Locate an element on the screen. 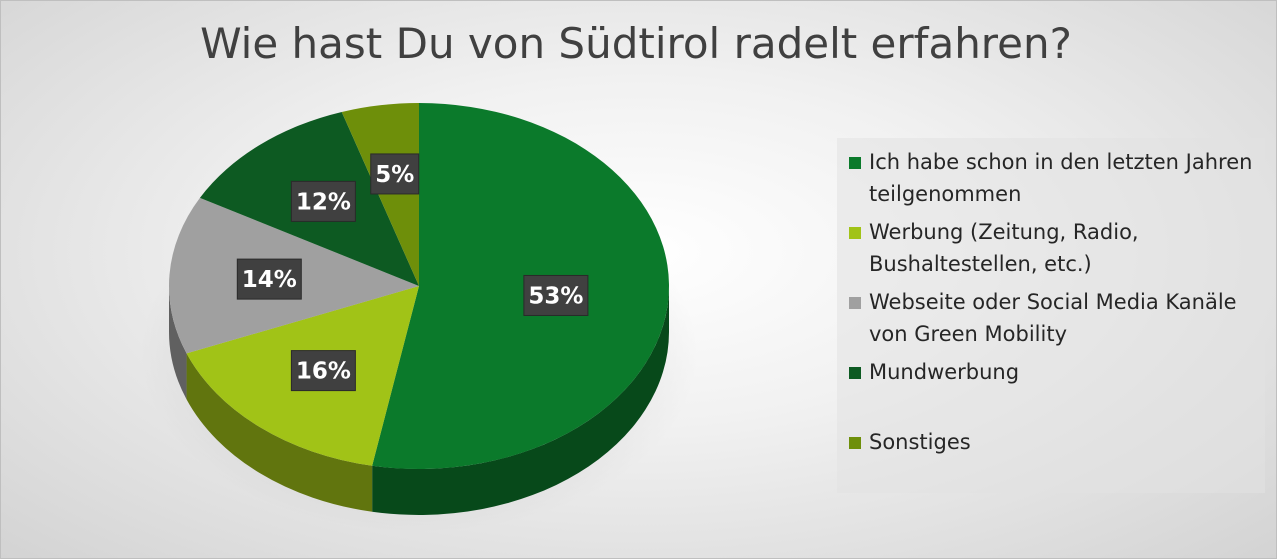  data-label-text: 5% is located at coordinates (394, 175).